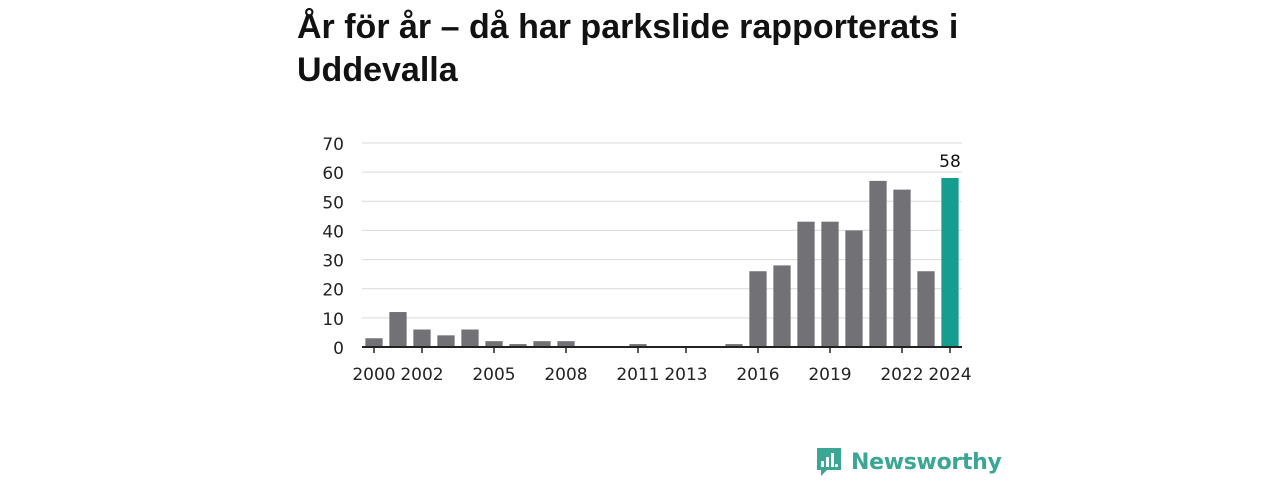  Describe the element at coordinates (949, 375) in the screenshot. I see `x-tick-label: 2024` at that location.